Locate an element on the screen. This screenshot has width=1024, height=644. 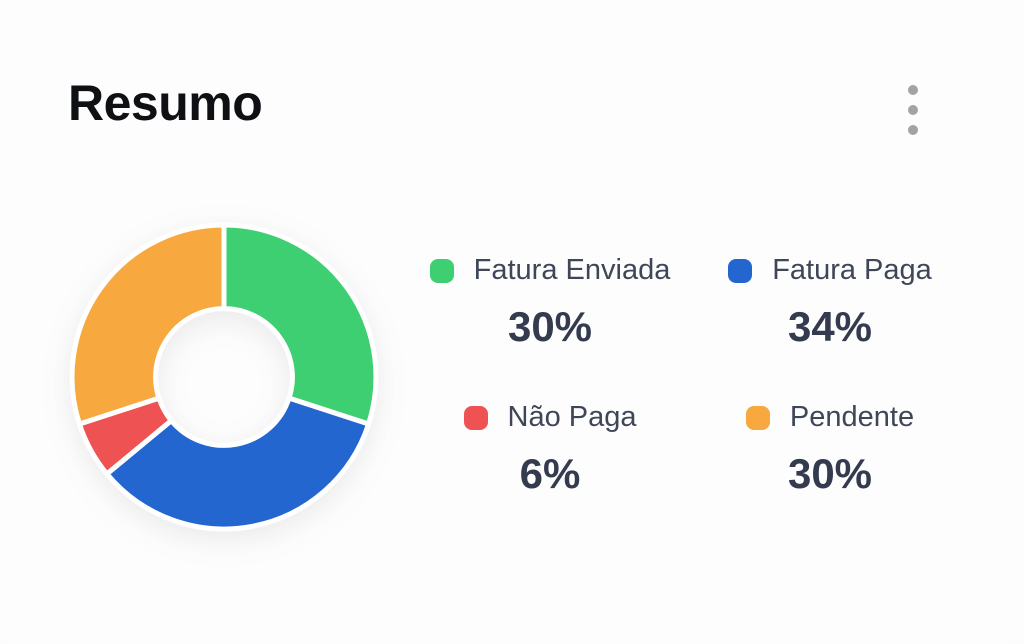
legend-label: Não Paga is located at coordinates (572, 417).